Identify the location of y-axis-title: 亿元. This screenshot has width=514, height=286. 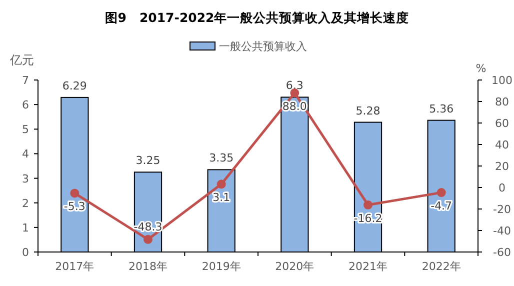
(21, 60).